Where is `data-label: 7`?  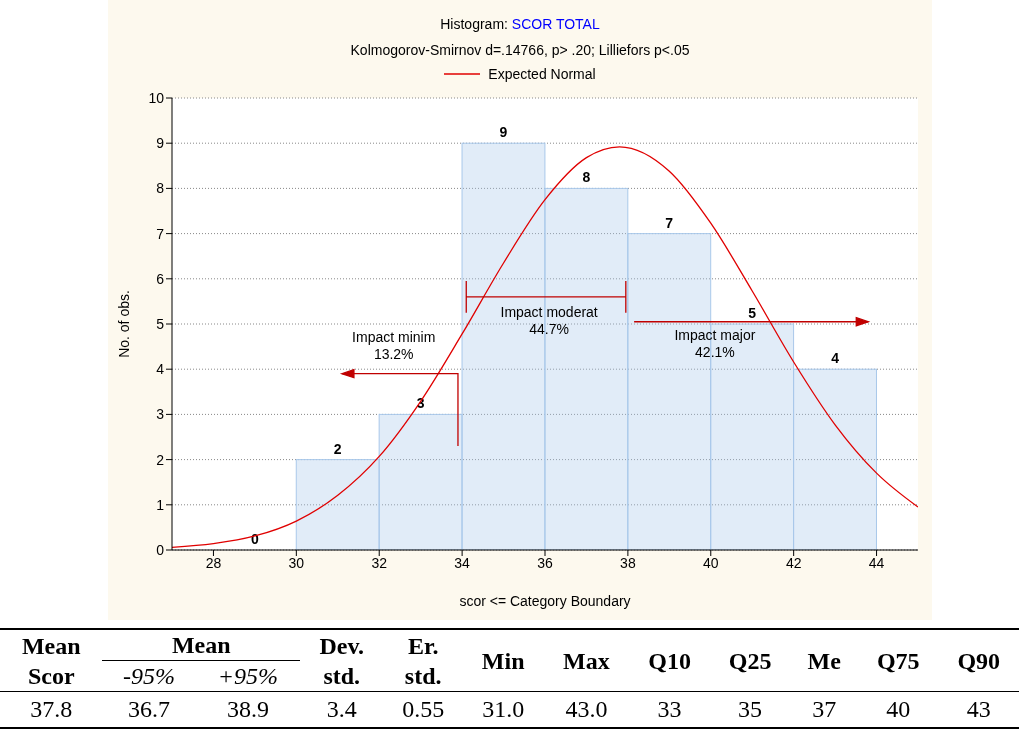
data-label: 7 is located at coordinates (669, 222).